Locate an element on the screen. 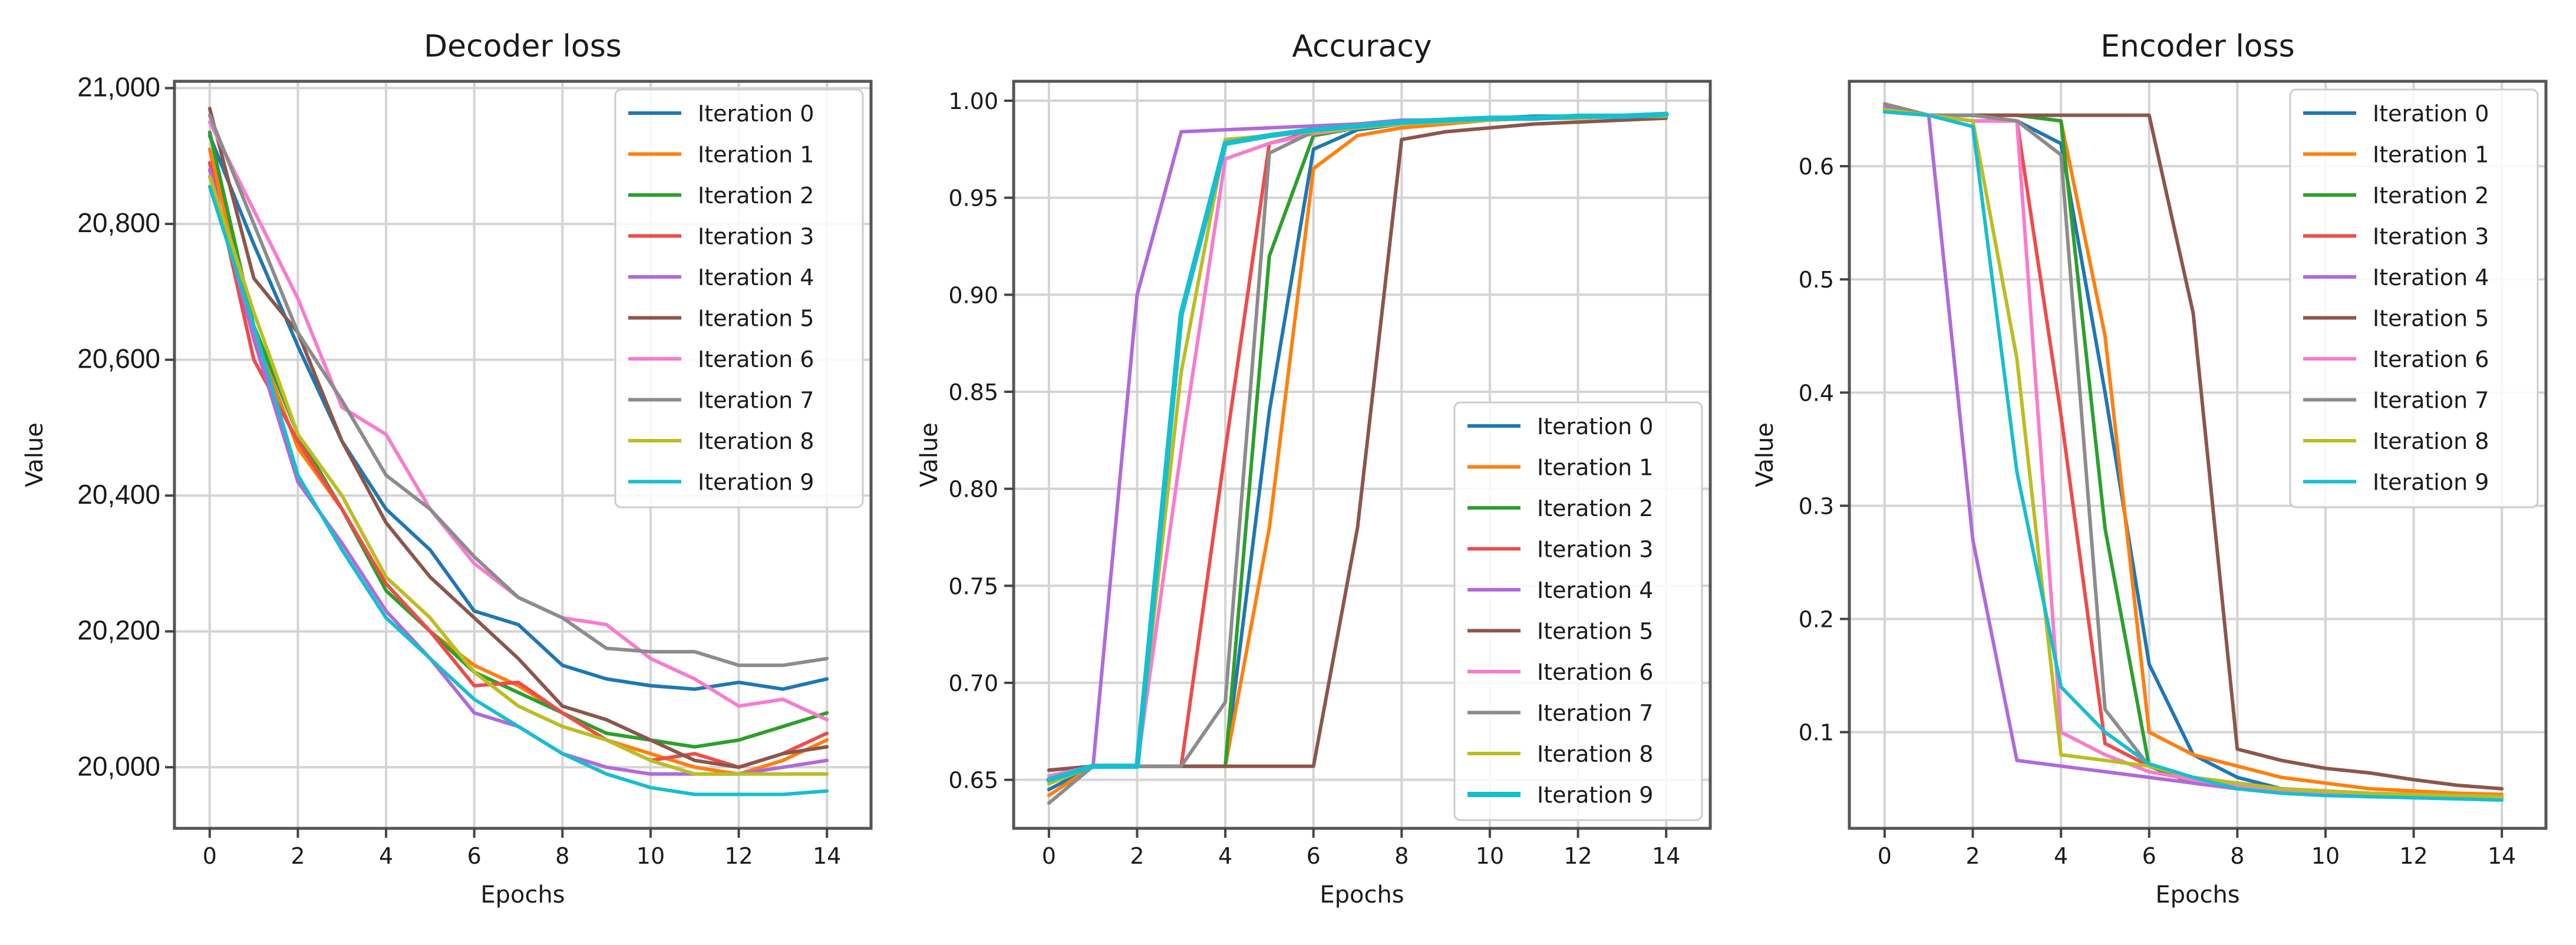  y-tick-label: 0.85 is located at coordinates (973, 392).